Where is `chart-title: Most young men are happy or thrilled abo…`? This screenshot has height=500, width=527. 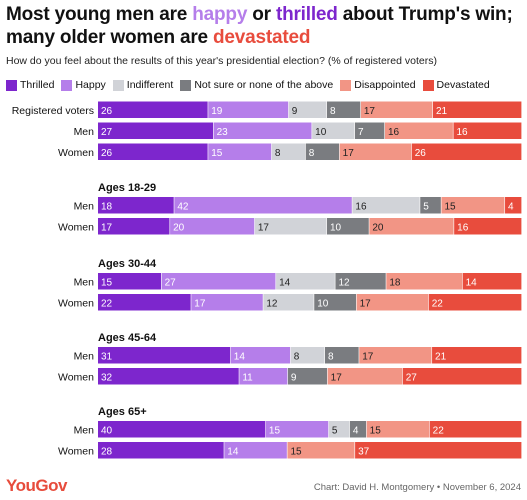
chart-title: Most young men are happy or thrilled abo… is located at coordinates (263, 26).